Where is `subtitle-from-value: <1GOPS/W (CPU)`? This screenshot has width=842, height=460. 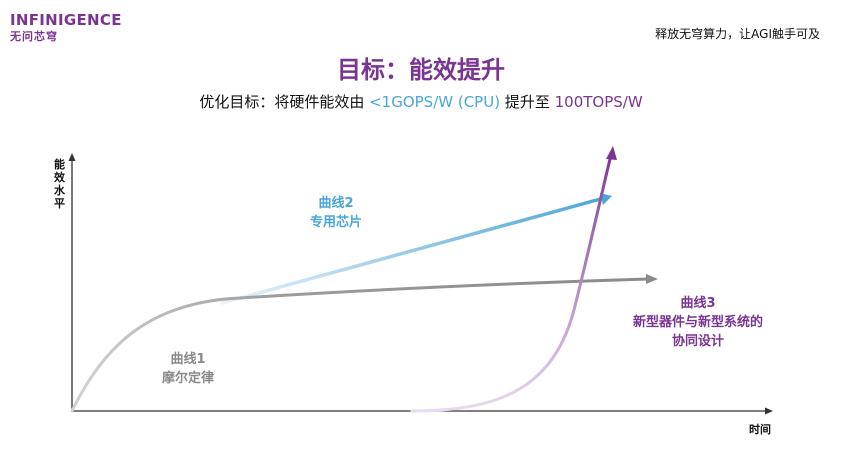
subtitle-from-value: <1GOPS/W (CPU) is located at coordinates (435, 102).